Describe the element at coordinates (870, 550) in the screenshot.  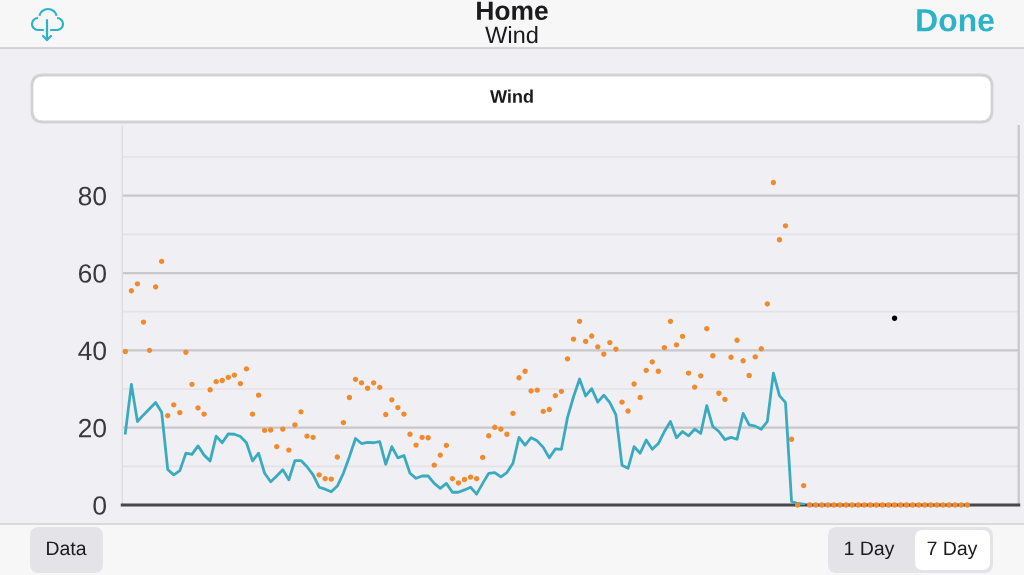
I see `text: 1 Day` at that location.